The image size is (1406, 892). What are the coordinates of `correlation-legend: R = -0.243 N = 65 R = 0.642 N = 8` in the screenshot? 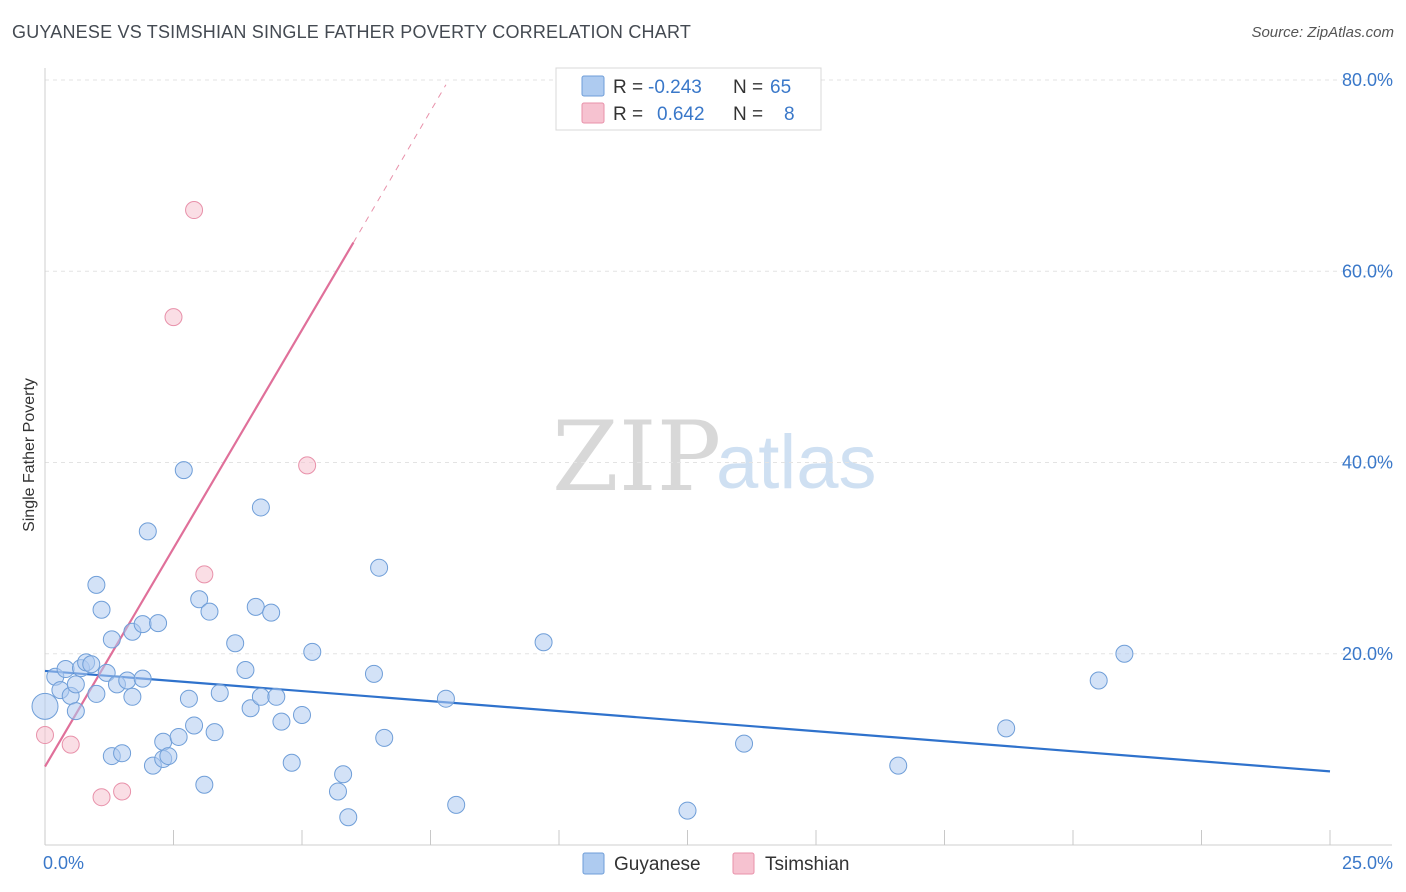 It's located at (688, 99).